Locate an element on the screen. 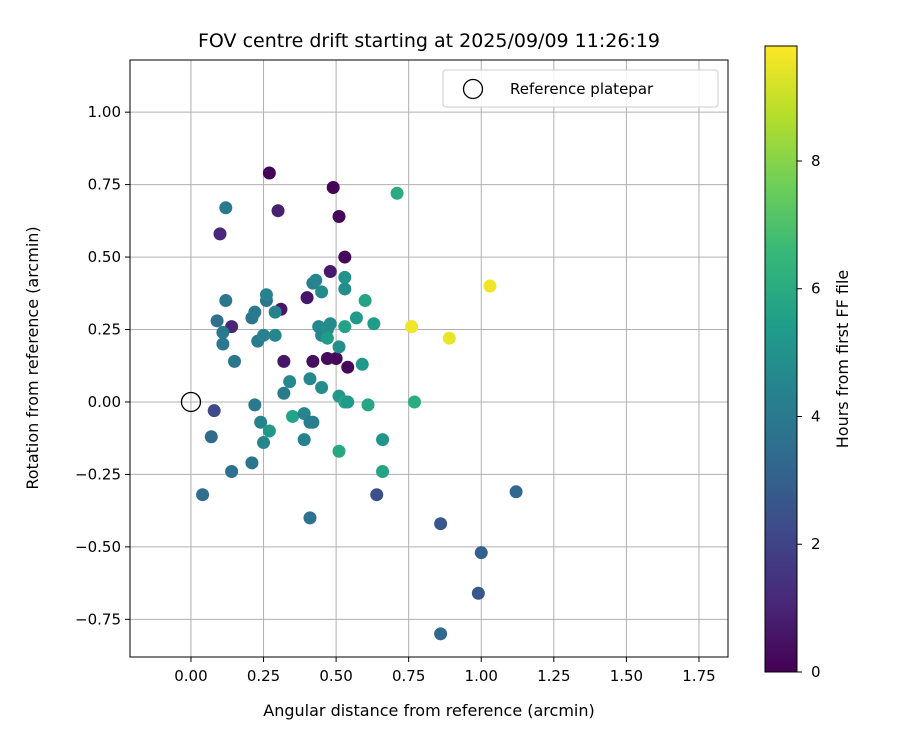 This screenshot has width=900, height=750. y-tick-label: 0.25 is located at coordinates (104, 330).